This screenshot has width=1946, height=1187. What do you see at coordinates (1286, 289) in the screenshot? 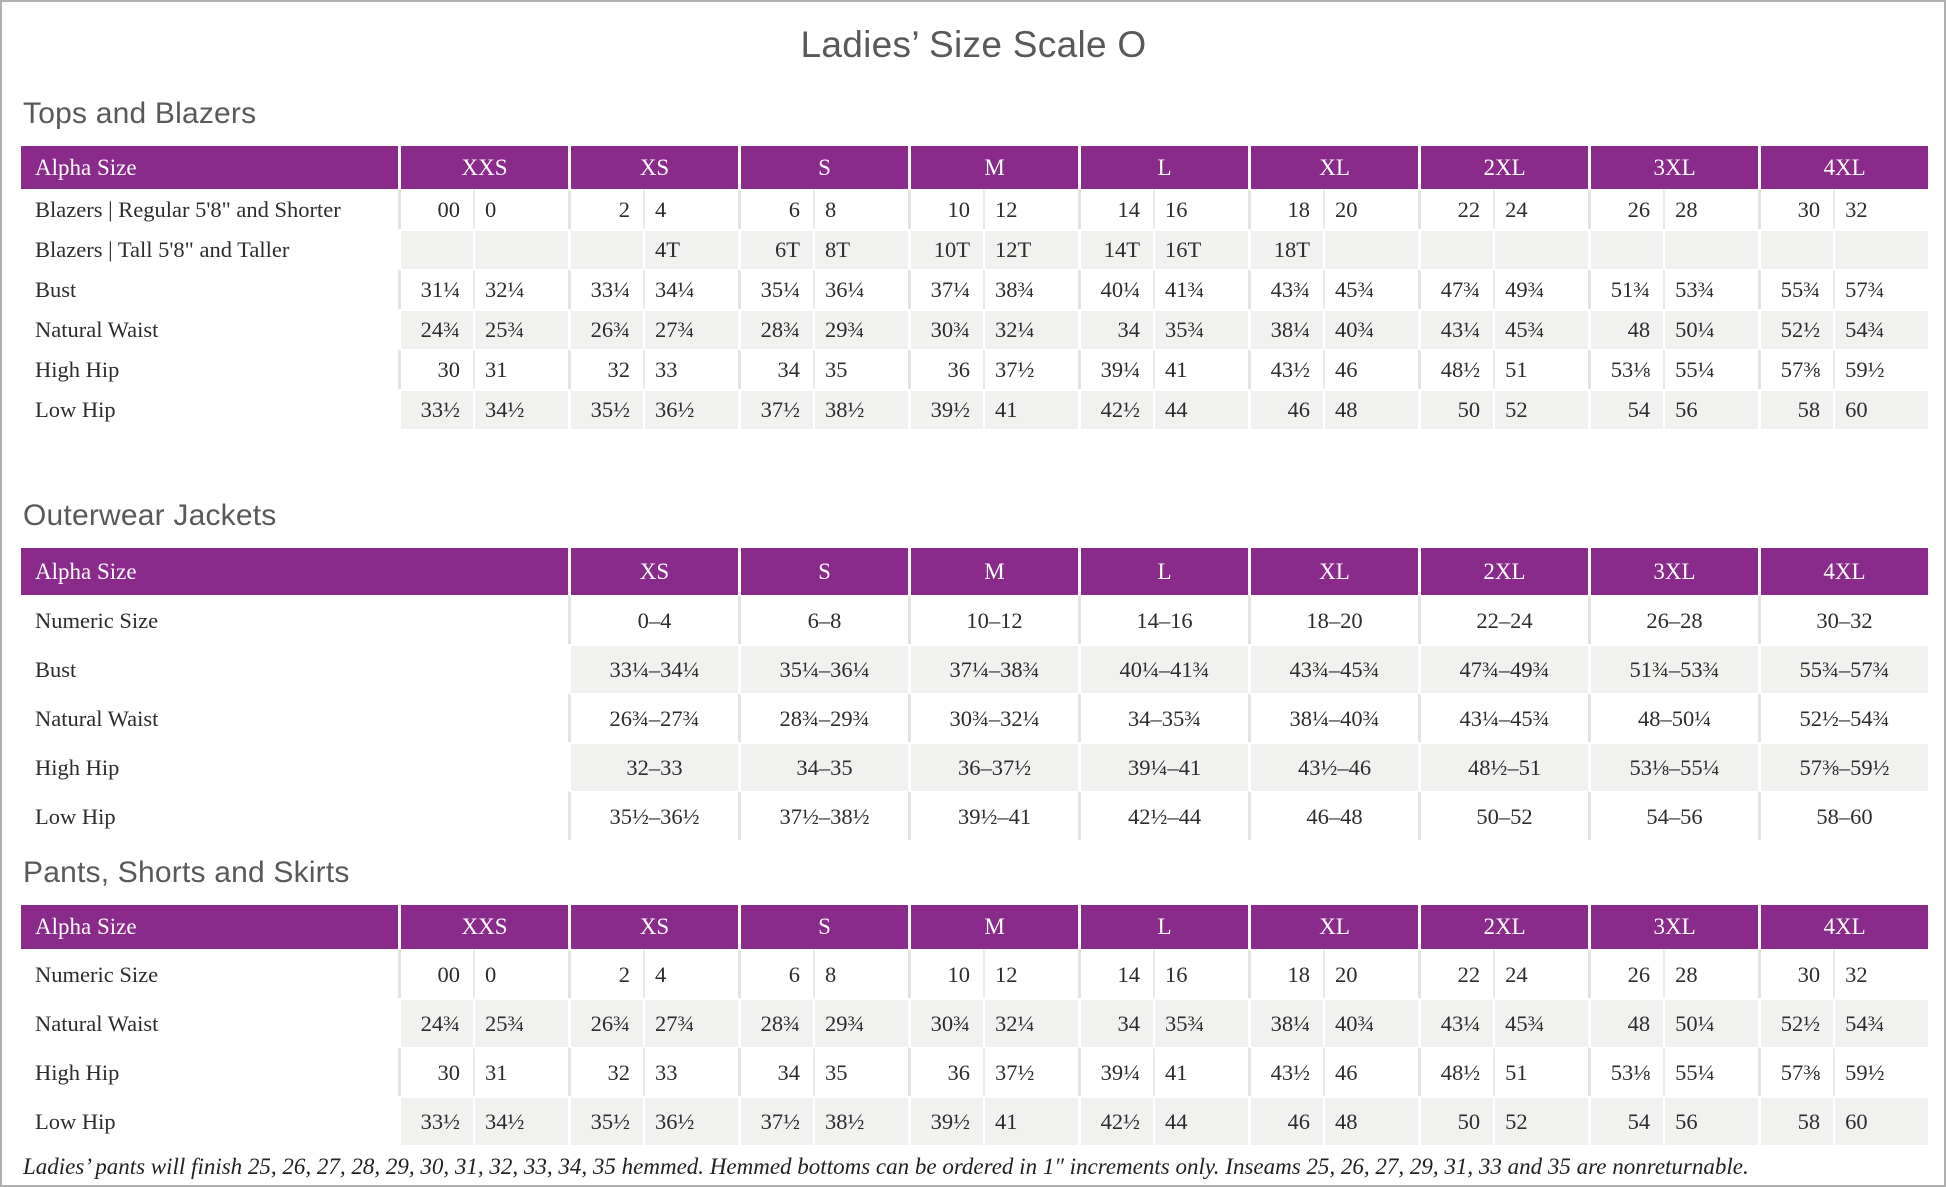
I see `size-cell: 43¾` at bounding box center [1286, 289].